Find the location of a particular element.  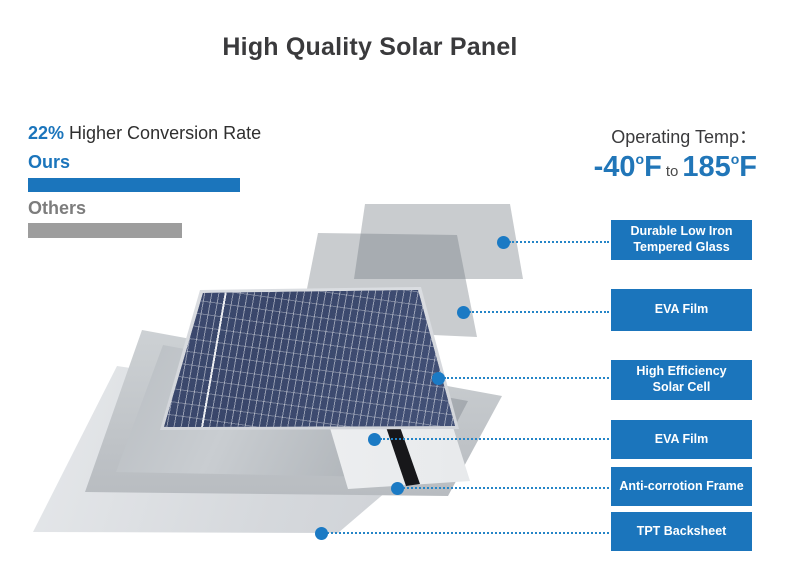

label-frame: Anti-corrotion Frame is located at coordinates (681, 486).